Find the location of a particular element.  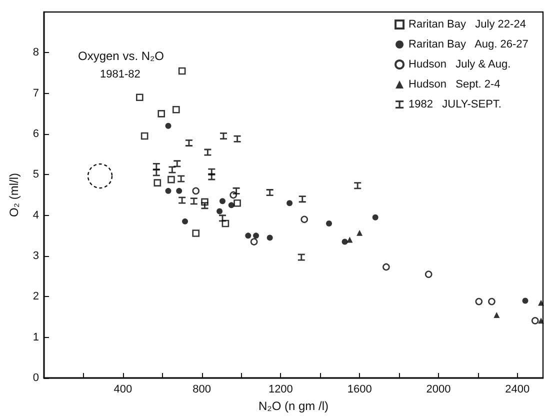

y-tick-label: 4 is located at coordinates (35, 215).